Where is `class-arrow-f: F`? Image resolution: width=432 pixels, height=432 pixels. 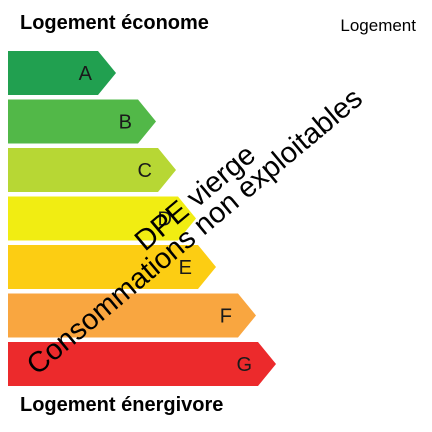
class-arrow-f: F is located at coordinates (132, 315).